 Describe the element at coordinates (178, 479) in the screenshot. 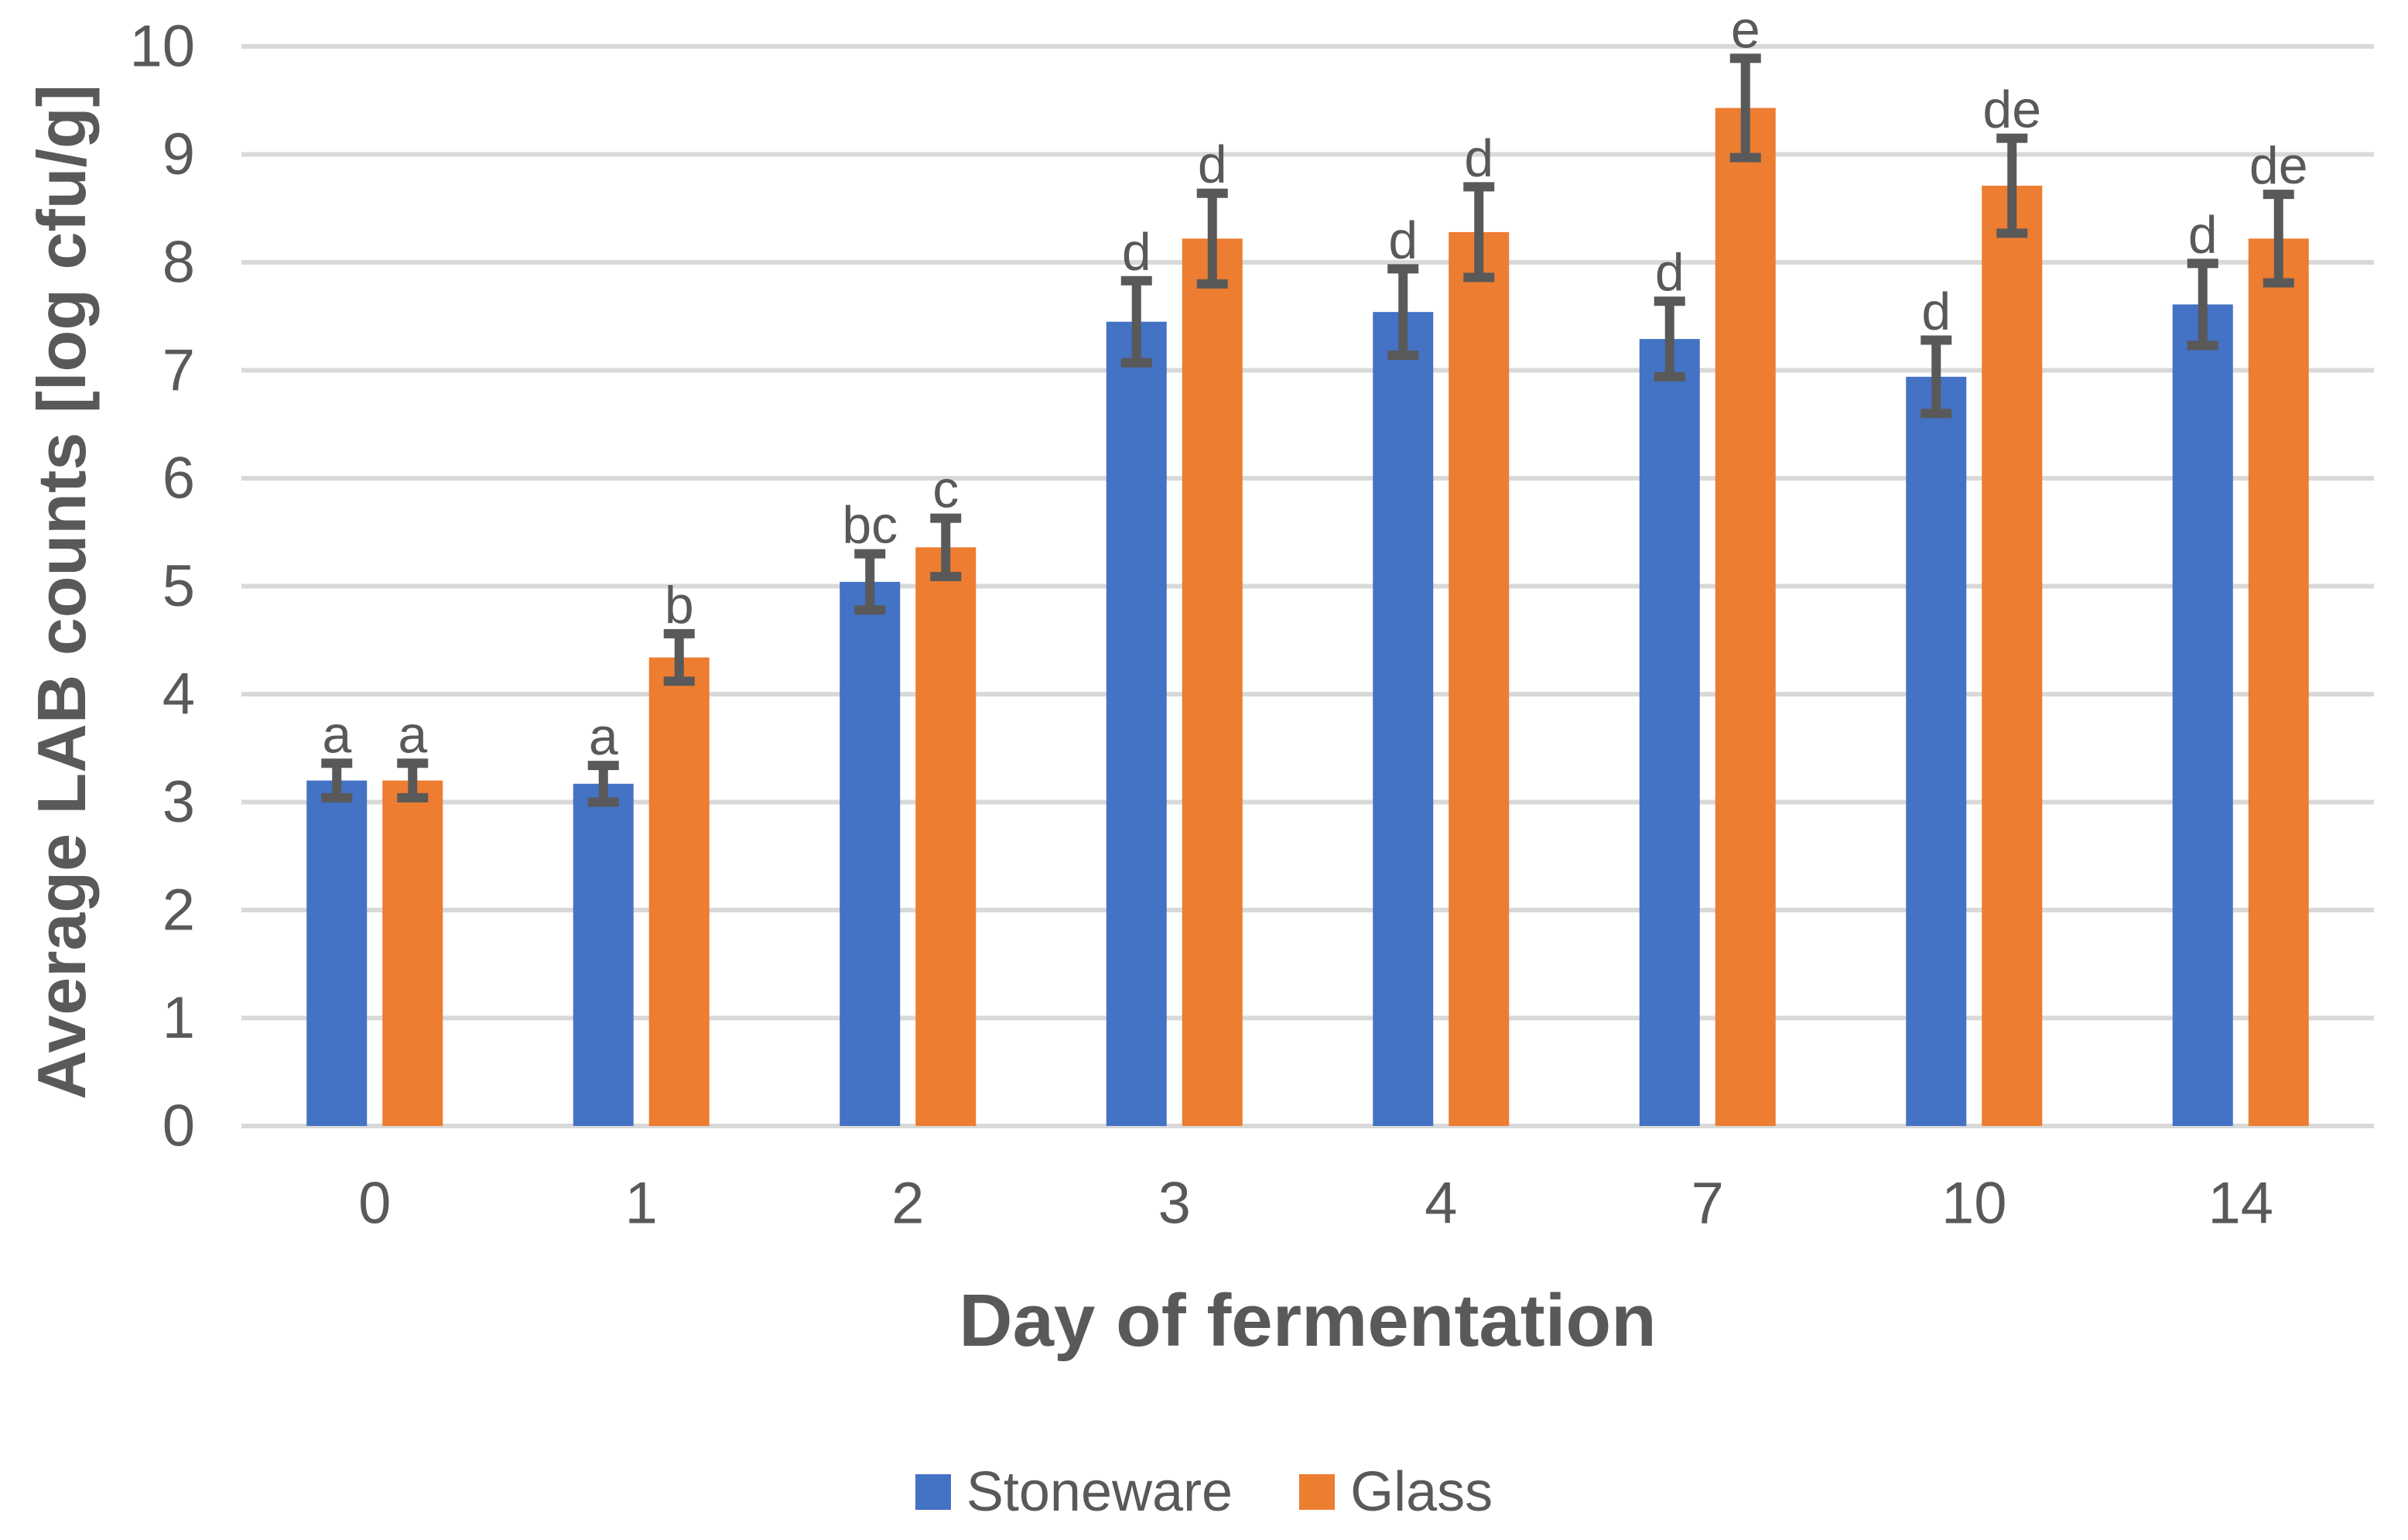

I see `y-tick-label: 6` at that location.